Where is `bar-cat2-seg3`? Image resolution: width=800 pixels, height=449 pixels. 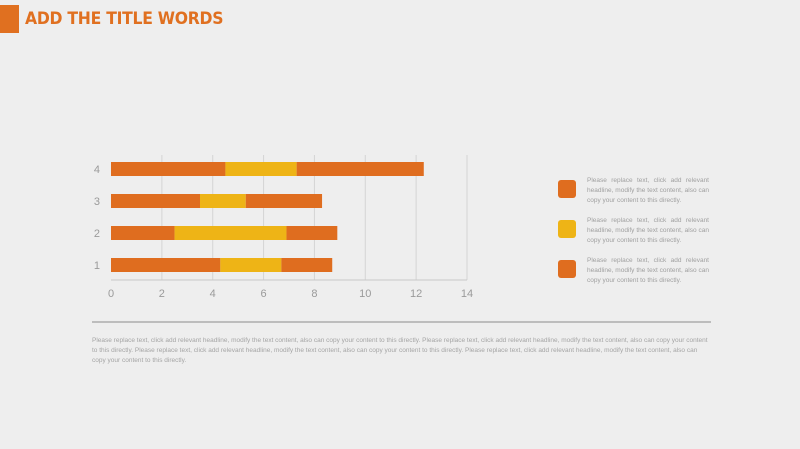 bar-cat2-seg3 is located at coordinates (312, 233).